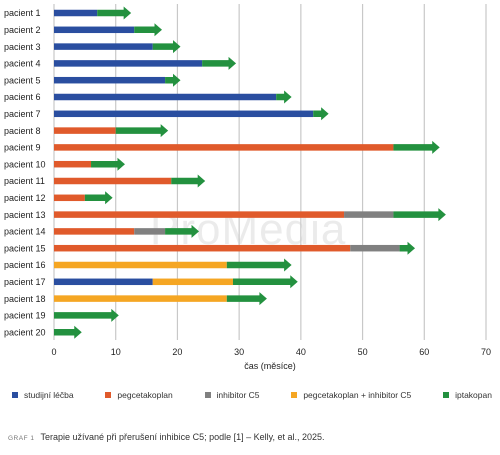 Image resolution: width=500 pixels, height=455 pixels. I want to click on legend-label: pegcetakoplan, so click(145, 395).